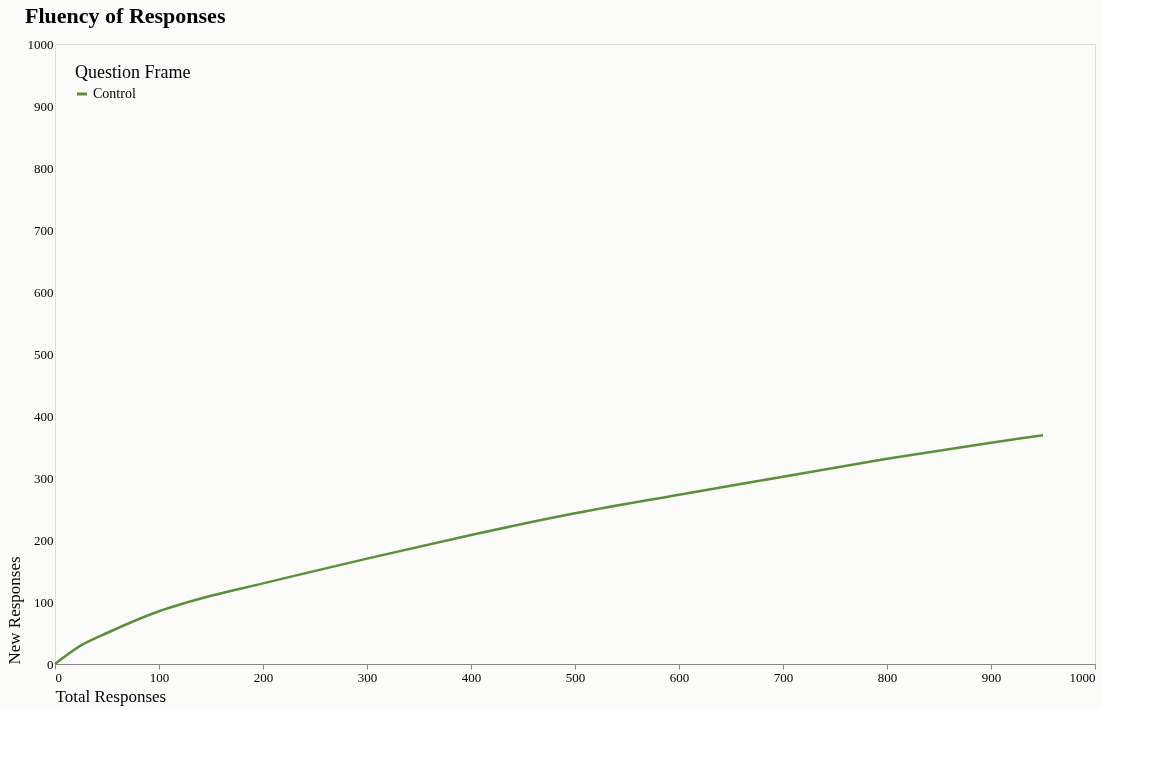  Describe the element at coordinates (50, 664) in the screenshot. I see `y-tick-label: 0` at that location.